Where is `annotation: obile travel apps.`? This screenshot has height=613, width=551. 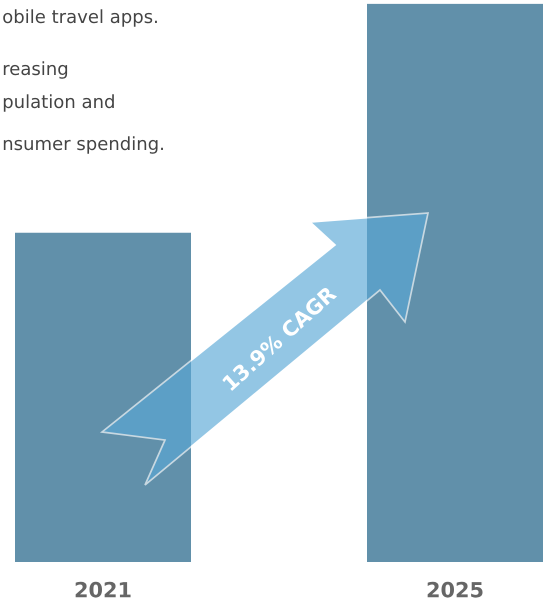 annotation: obile travel apps. is located at coordinates (80, 18).